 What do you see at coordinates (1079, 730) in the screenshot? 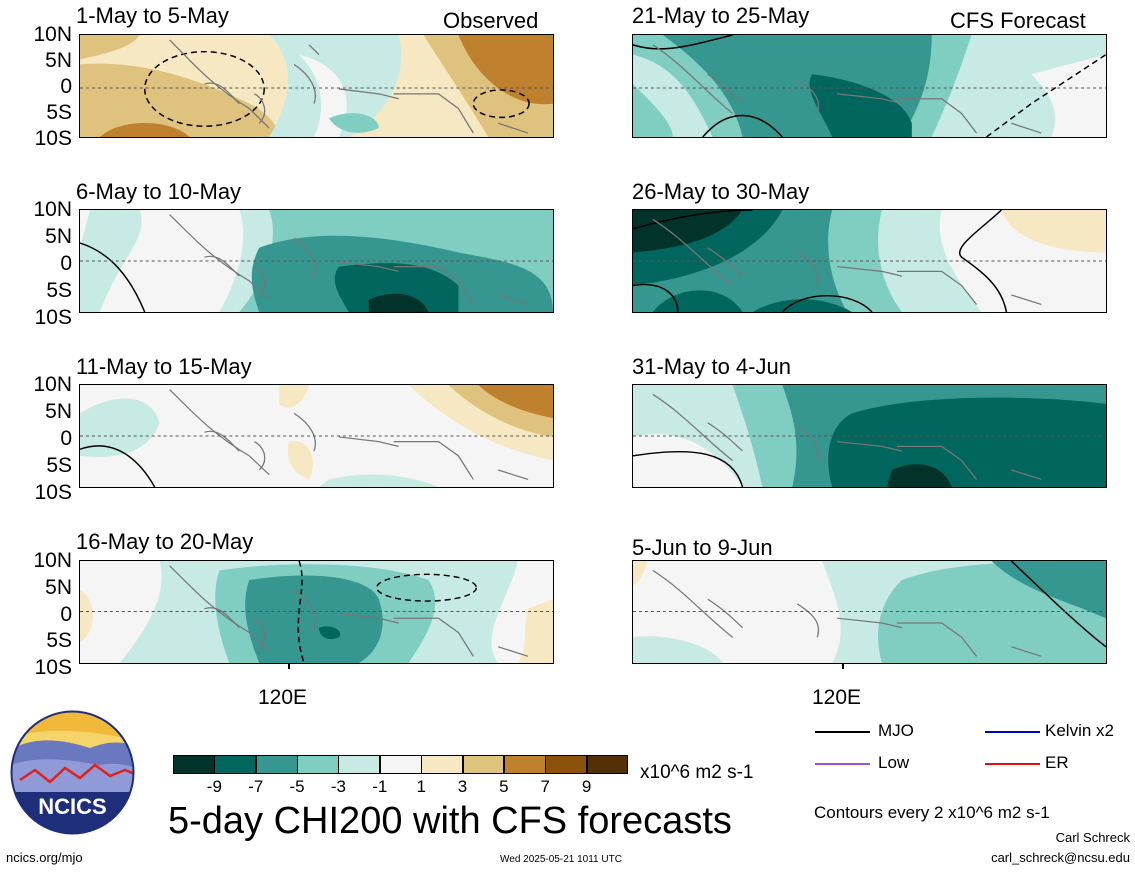
I see `legend-kelvin-label: Kelvin x2` at bounding box center [1079, 730].